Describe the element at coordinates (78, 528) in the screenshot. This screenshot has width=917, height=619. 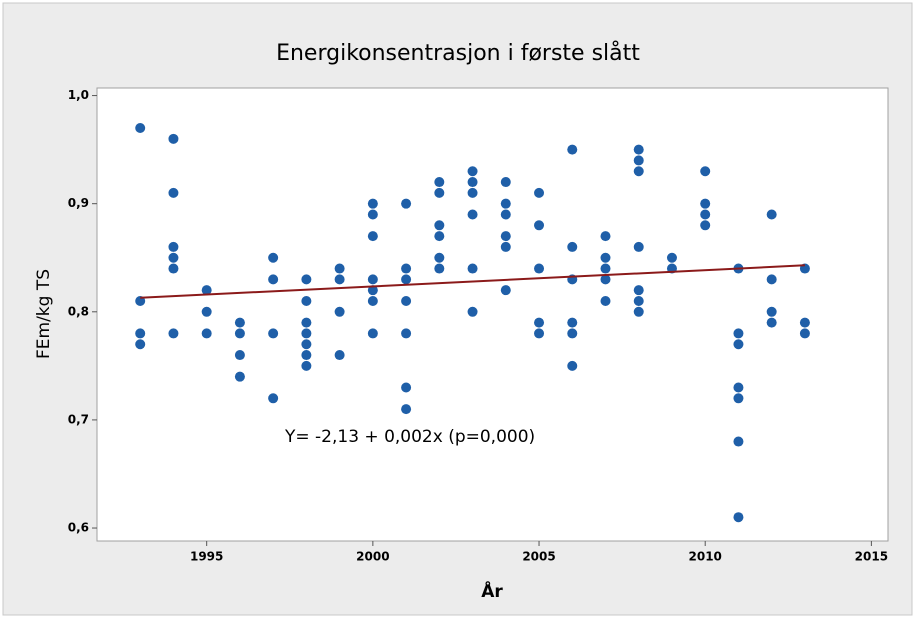
I see `y-tick-label: 0,6` at that location.